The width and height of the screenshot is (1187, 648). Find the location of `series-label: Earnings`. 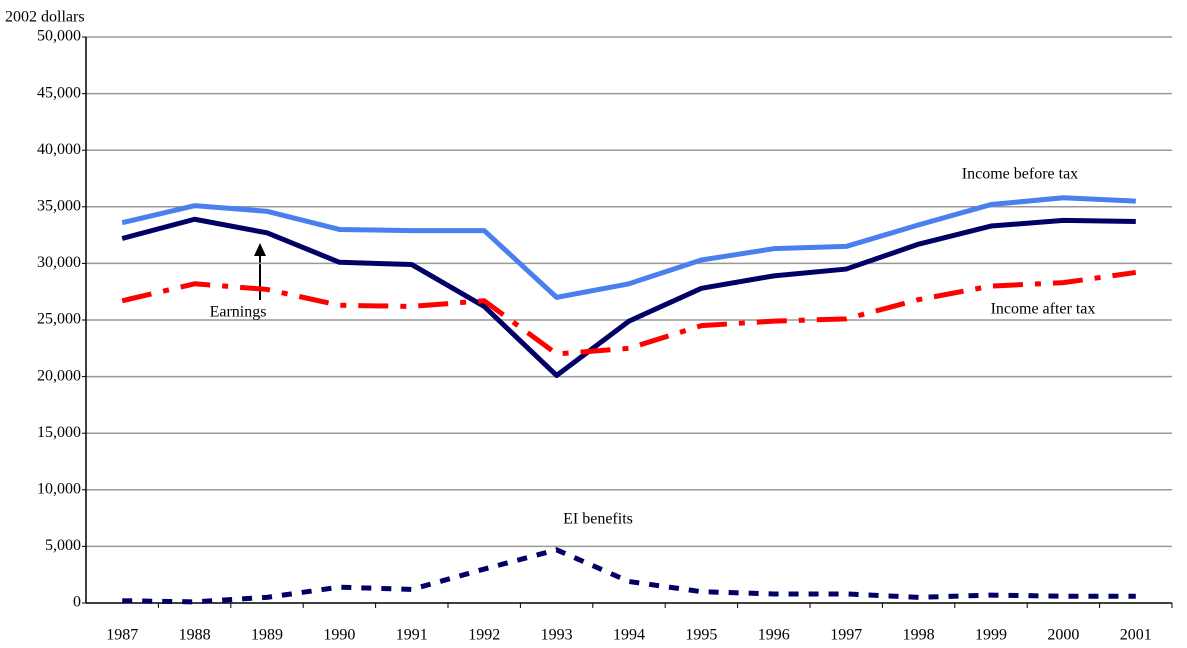

series-label: Earnings is located at coordinates (238, 312).